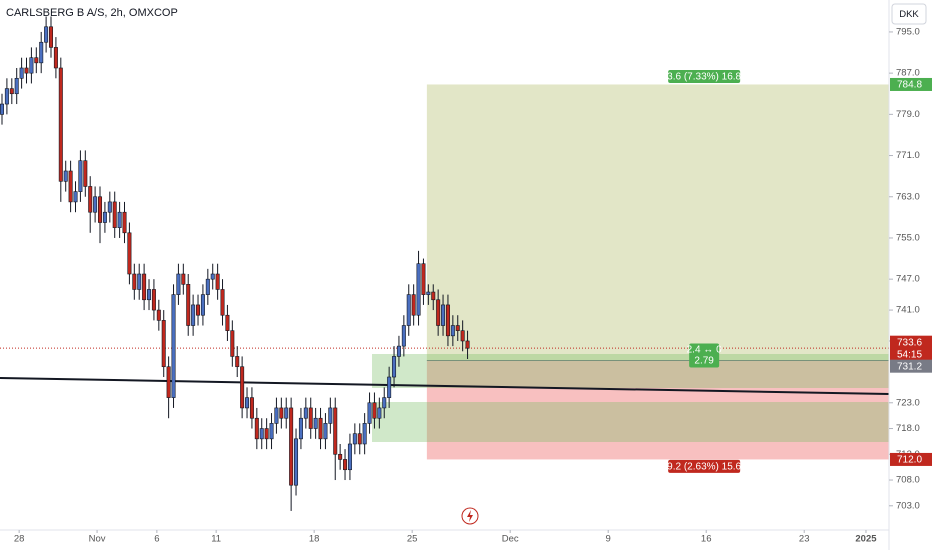 This screenshot has height=550, width=932. I want to click on x-tick-label: 9, so click(608, 539).